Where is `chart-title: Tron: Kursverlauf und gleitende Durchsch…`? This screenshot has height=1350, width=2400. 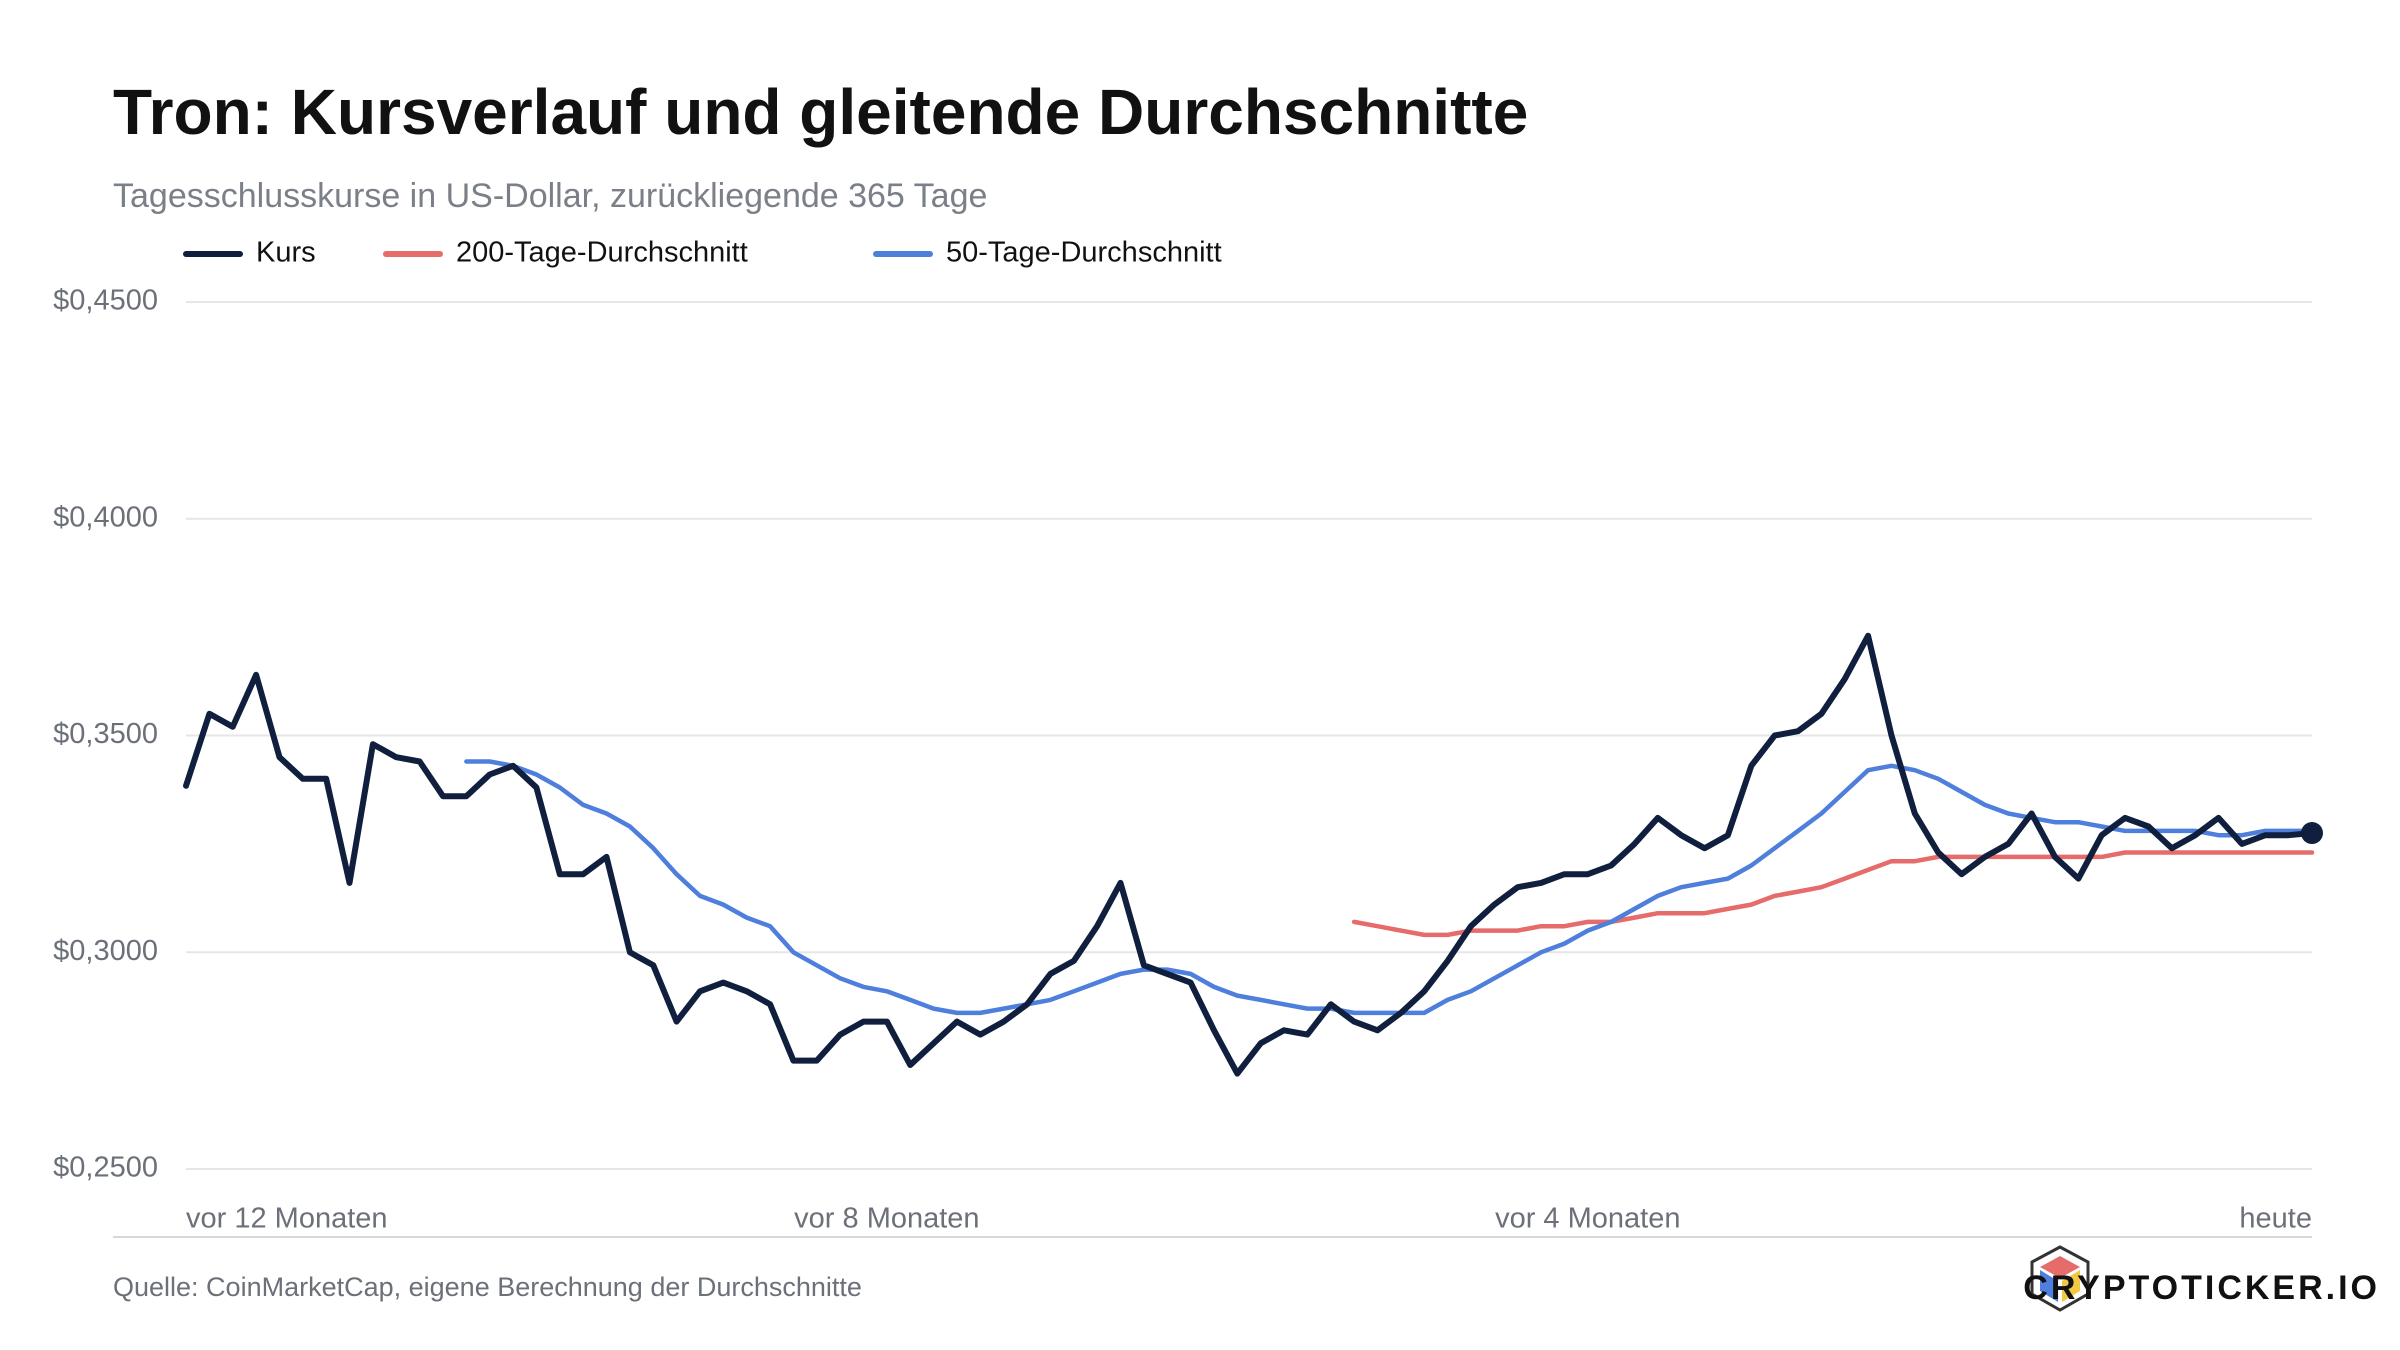
chart-title: Tron: Kursverlauf und gleitende Durchsch… is located at coordinates (820, 112).